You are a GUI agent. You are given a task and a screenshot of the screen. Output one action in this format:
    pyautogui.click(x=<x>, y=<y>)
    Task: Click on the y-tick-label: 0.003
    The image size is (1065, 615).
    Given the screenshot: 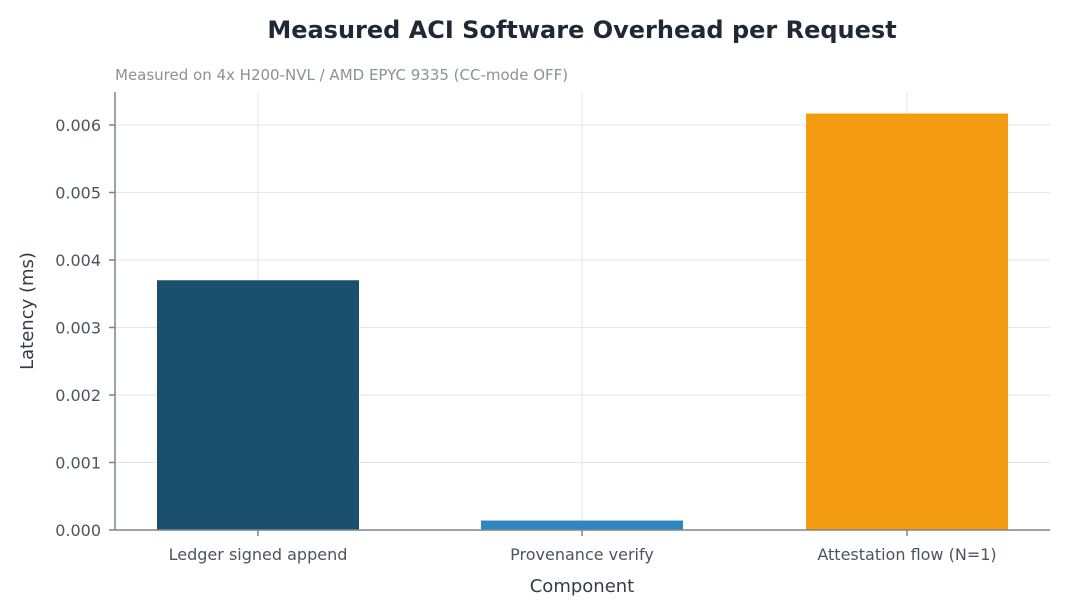 What is the action you would take?
    pyautogui.click(x=78, y=328)
    